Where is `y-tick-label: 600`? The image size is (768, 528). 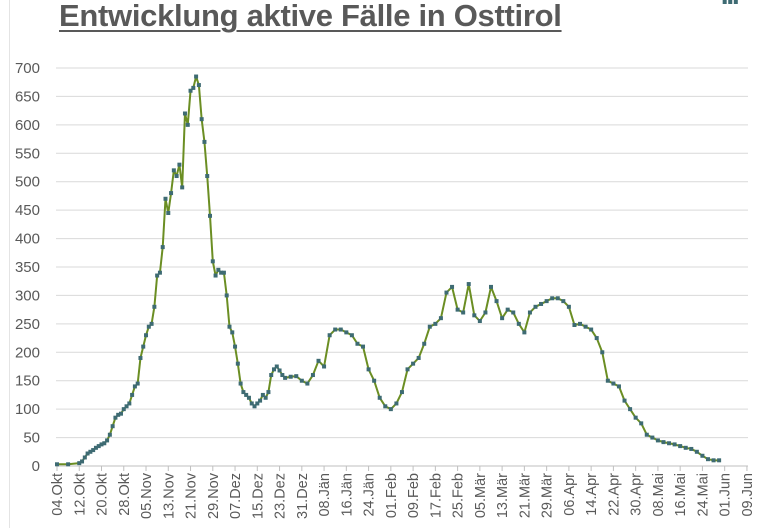 y-tick-label: 600 is located at coordinates (27, 125).